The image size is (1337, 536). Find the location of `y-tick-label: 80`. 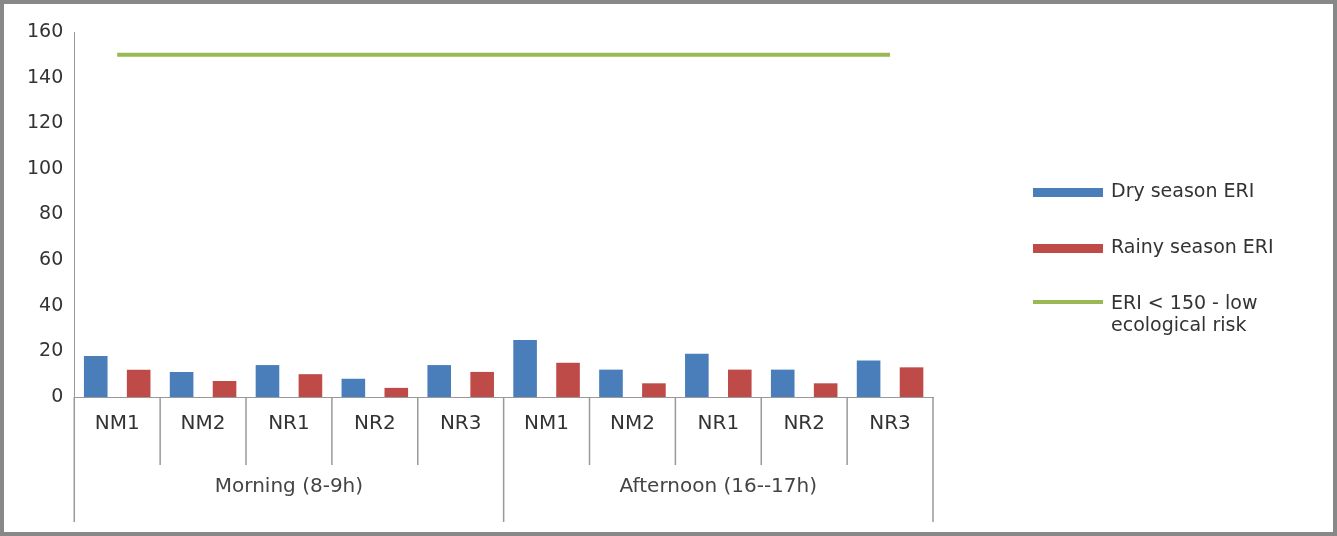

y-tick-label: 80 is located at coordinates (51, 212).